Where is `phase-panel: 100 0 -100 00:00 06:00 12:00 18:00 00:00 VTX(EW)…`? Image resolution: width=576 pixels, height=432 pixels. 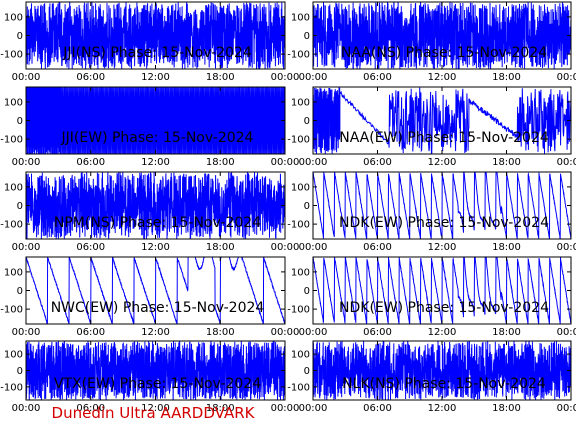 phase-panel: 100 0 -100 00:00 06:00 12:00 18:00 00:00 VTX(EW)… is located at coordinates (150, 377).